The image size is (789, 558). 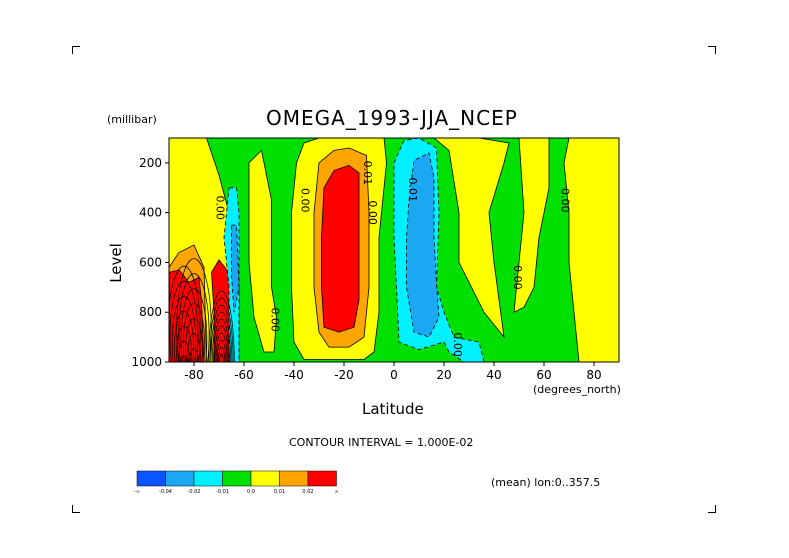 What do you see at coordinates (344, 375) in the screenshot?
I see `x-tick-label-3: -20` at bounding box center [344, 375].